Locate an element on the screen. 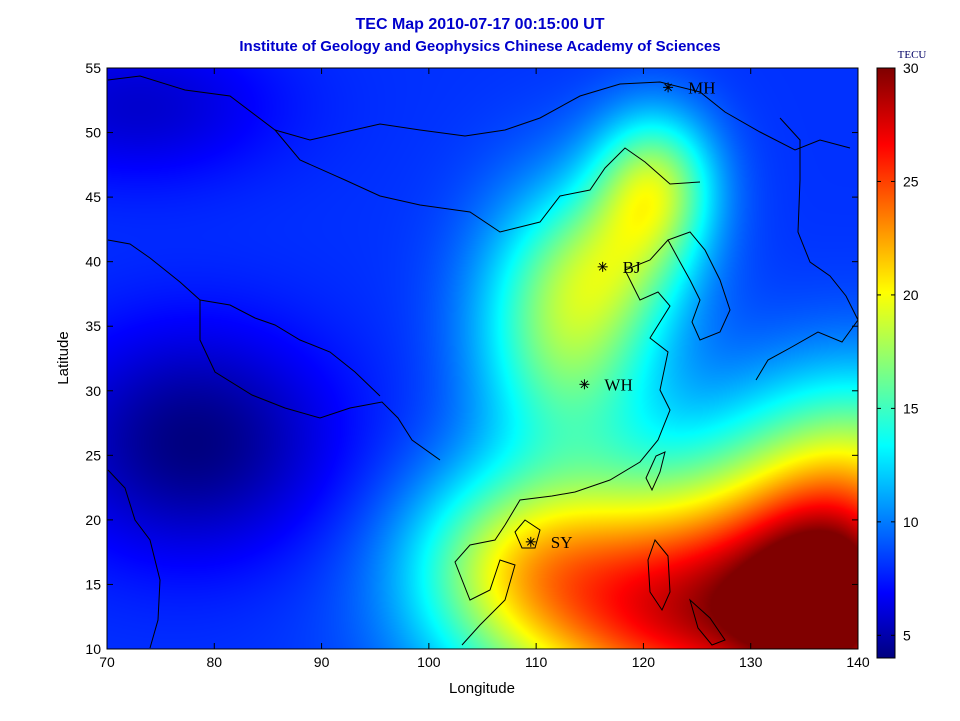 The height and width of the screenshot is (721, 960). y-tick-label: 40 is located at coordinates (93, 262).